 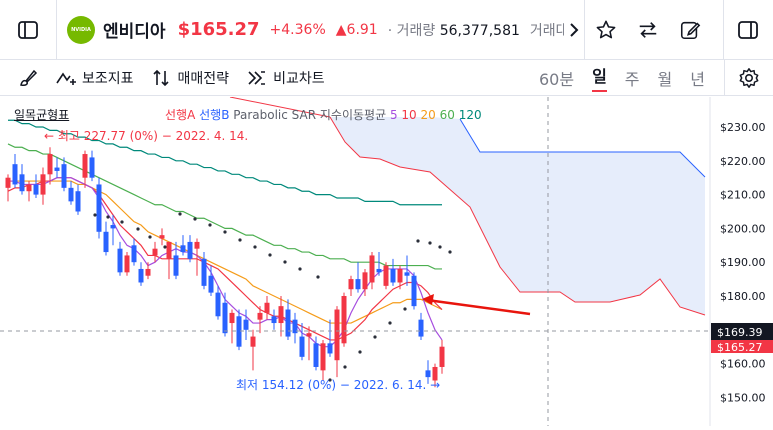 I want to click on brush-icon, so click(x=29, y=77).